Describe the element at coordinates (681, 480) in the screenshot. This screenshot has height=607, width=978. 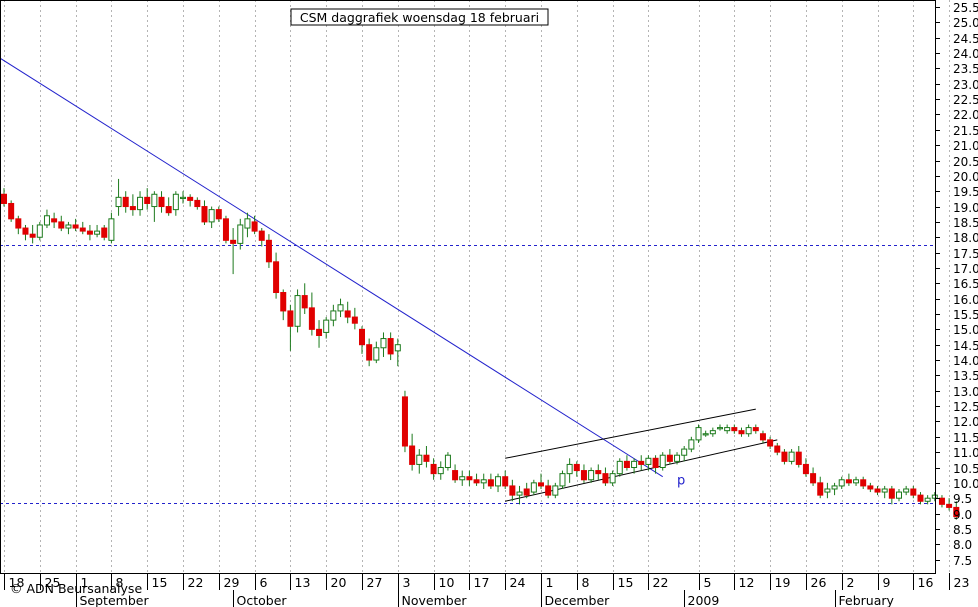
I see `annotation-label: p` at that location.